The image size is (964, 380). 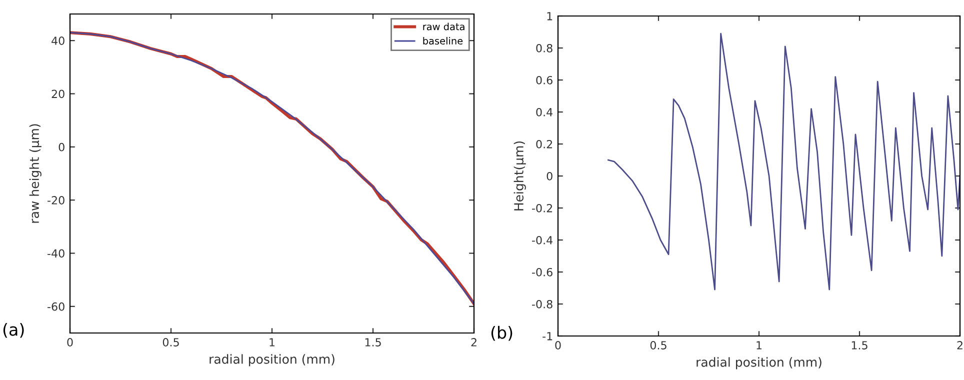 What do you see at coordinates (501, 333) in the screenshot?
I see `text: (b)` at bounding box center [501, 333].